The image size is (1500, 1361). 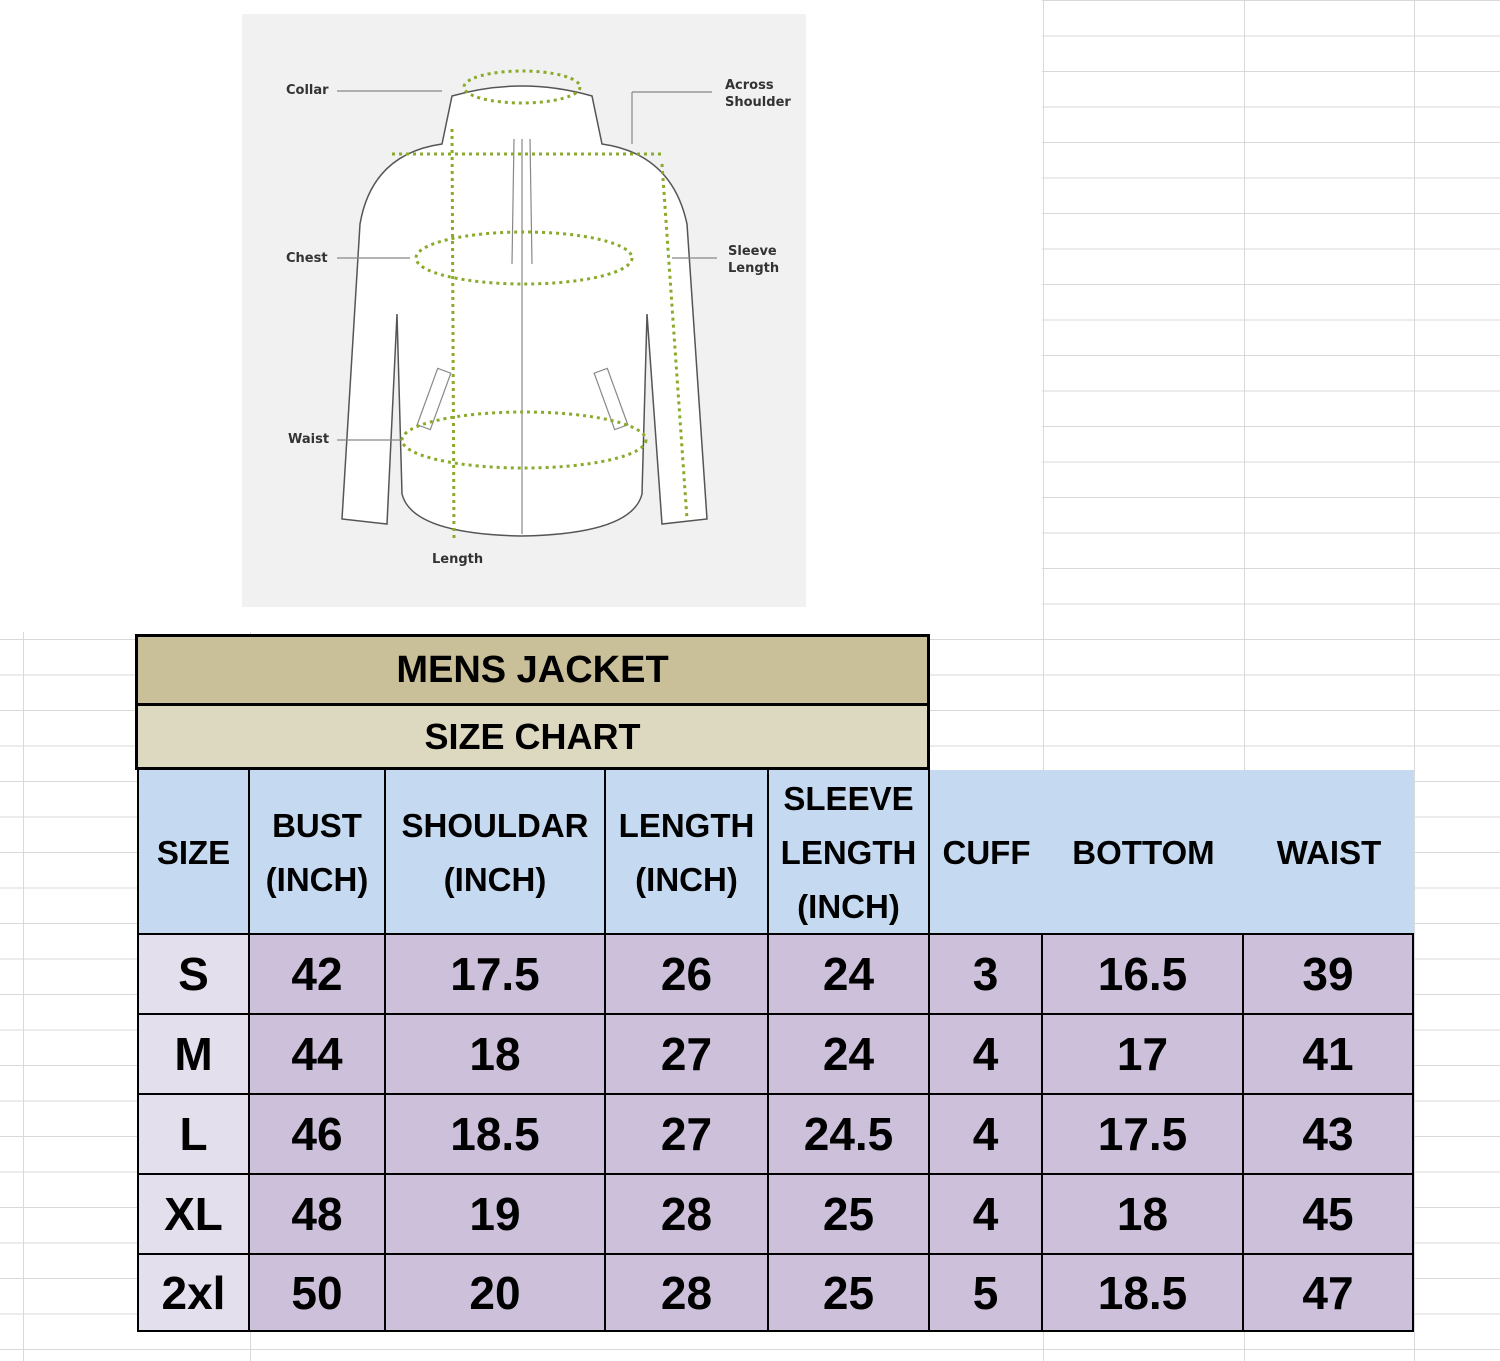 What do you see at coordinates (307, 258) in the screenshot?
I see `label-chest: Chest` at bounding box center [307, 258].